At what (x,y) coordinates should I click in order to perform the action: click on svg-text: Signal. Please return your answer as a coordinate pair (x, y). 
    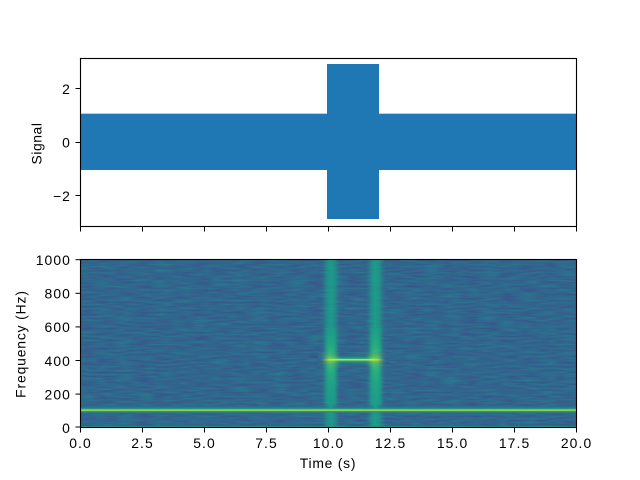
    Looking at the image, I should click on (36, 144).